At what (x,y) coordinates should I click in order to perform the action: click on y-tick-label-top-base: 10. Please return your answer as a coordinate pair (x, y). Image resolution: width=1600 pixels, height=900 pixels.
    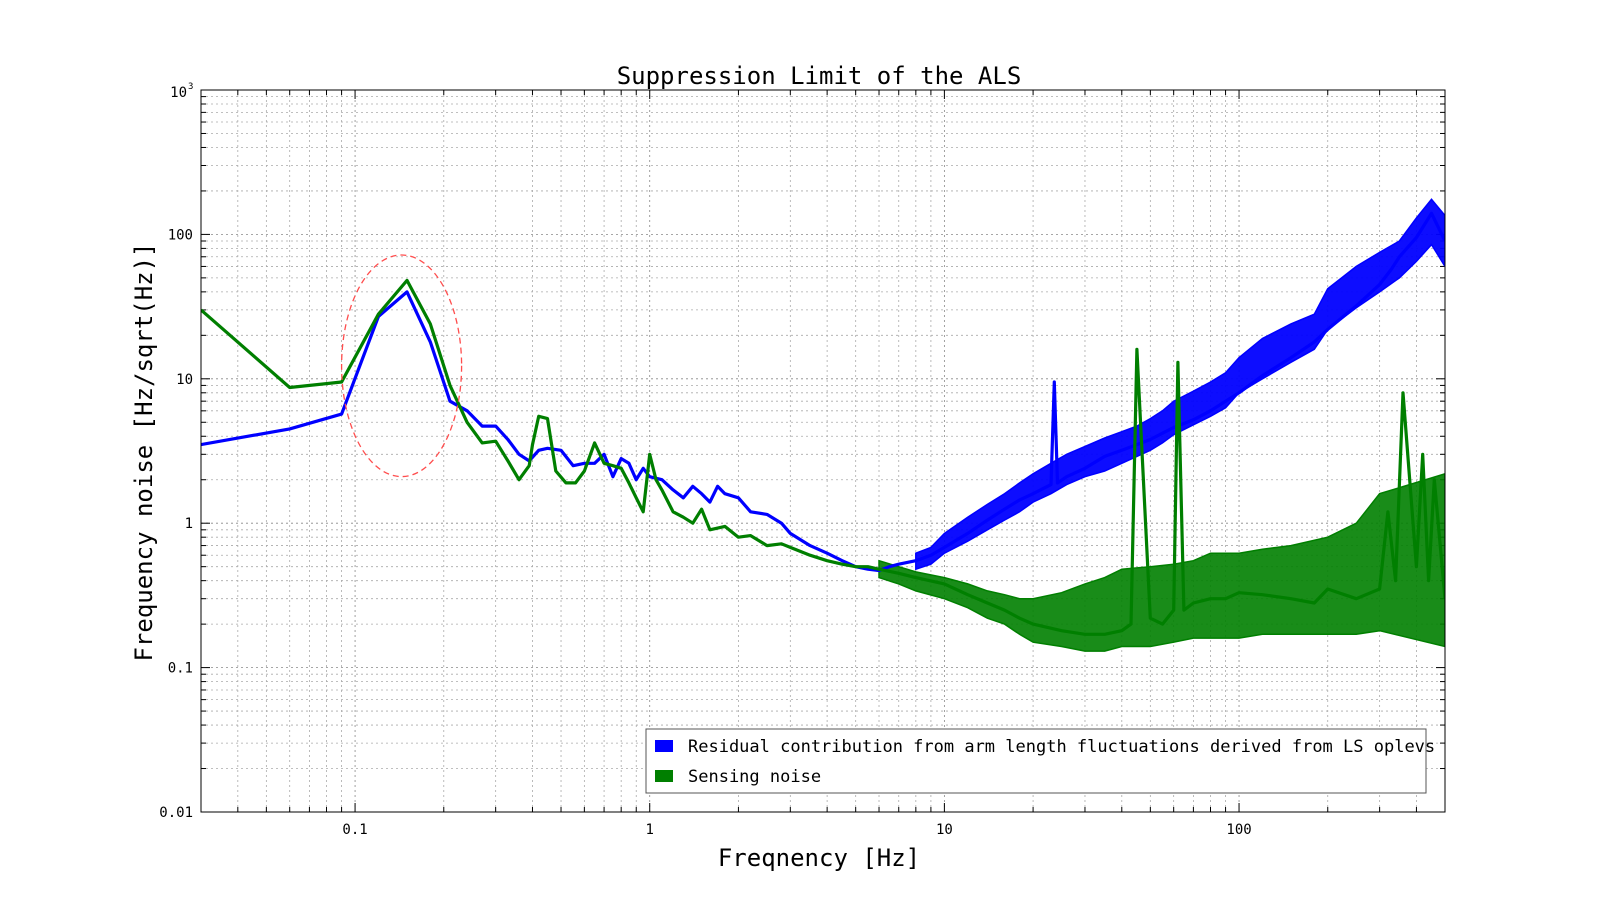
    Looking at the image, I should click on (178, 93).